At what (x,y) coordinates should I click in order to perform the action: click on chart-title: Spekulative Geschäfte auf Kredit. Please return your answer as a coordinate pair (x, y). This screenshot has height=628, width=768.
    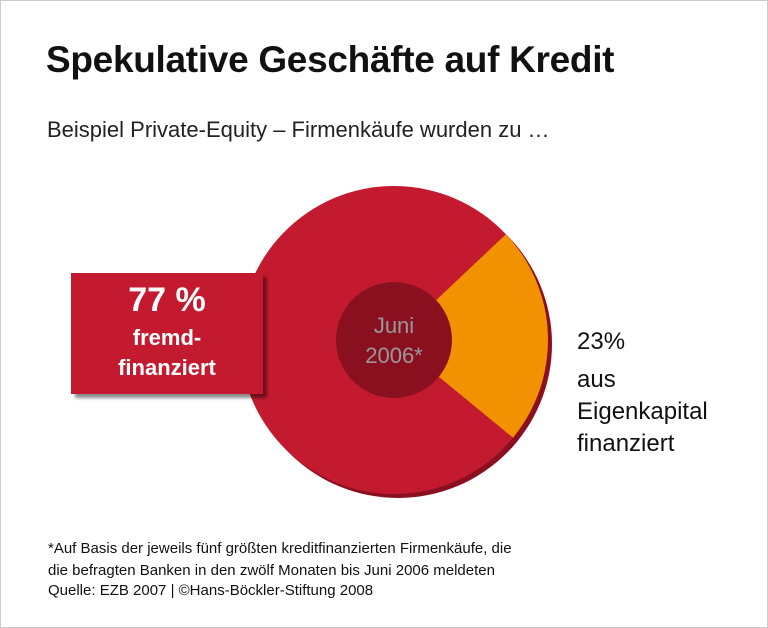
    Looking at the image, I should click on (330, 59).